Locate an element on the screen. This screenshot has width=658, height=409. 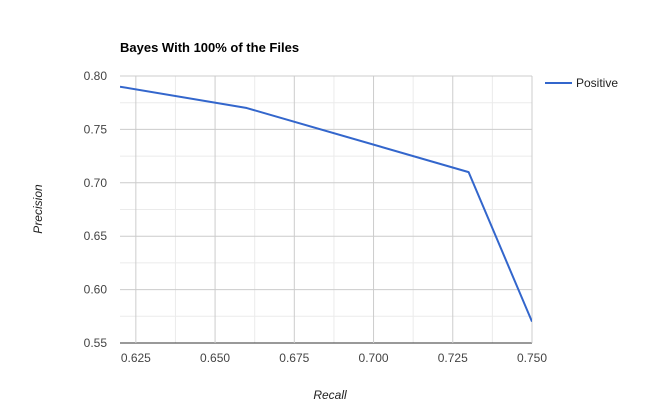
x-tick-label: 0.750 is located at coordinates (532, 358).